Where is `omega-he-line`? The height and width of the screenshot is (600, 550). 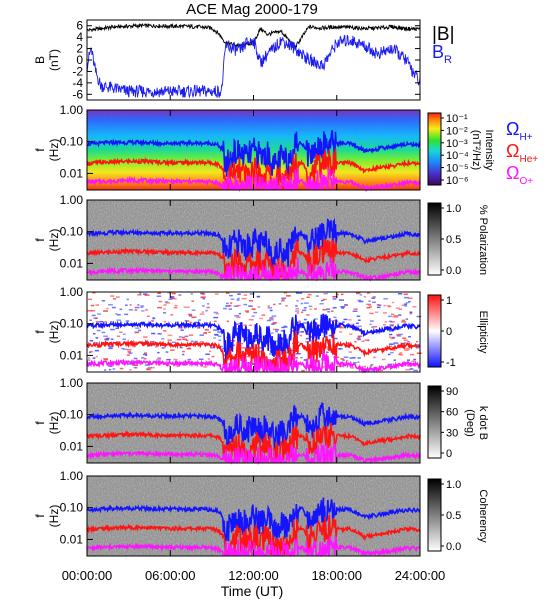
omega-he-line is located at coordinates (253, 169).